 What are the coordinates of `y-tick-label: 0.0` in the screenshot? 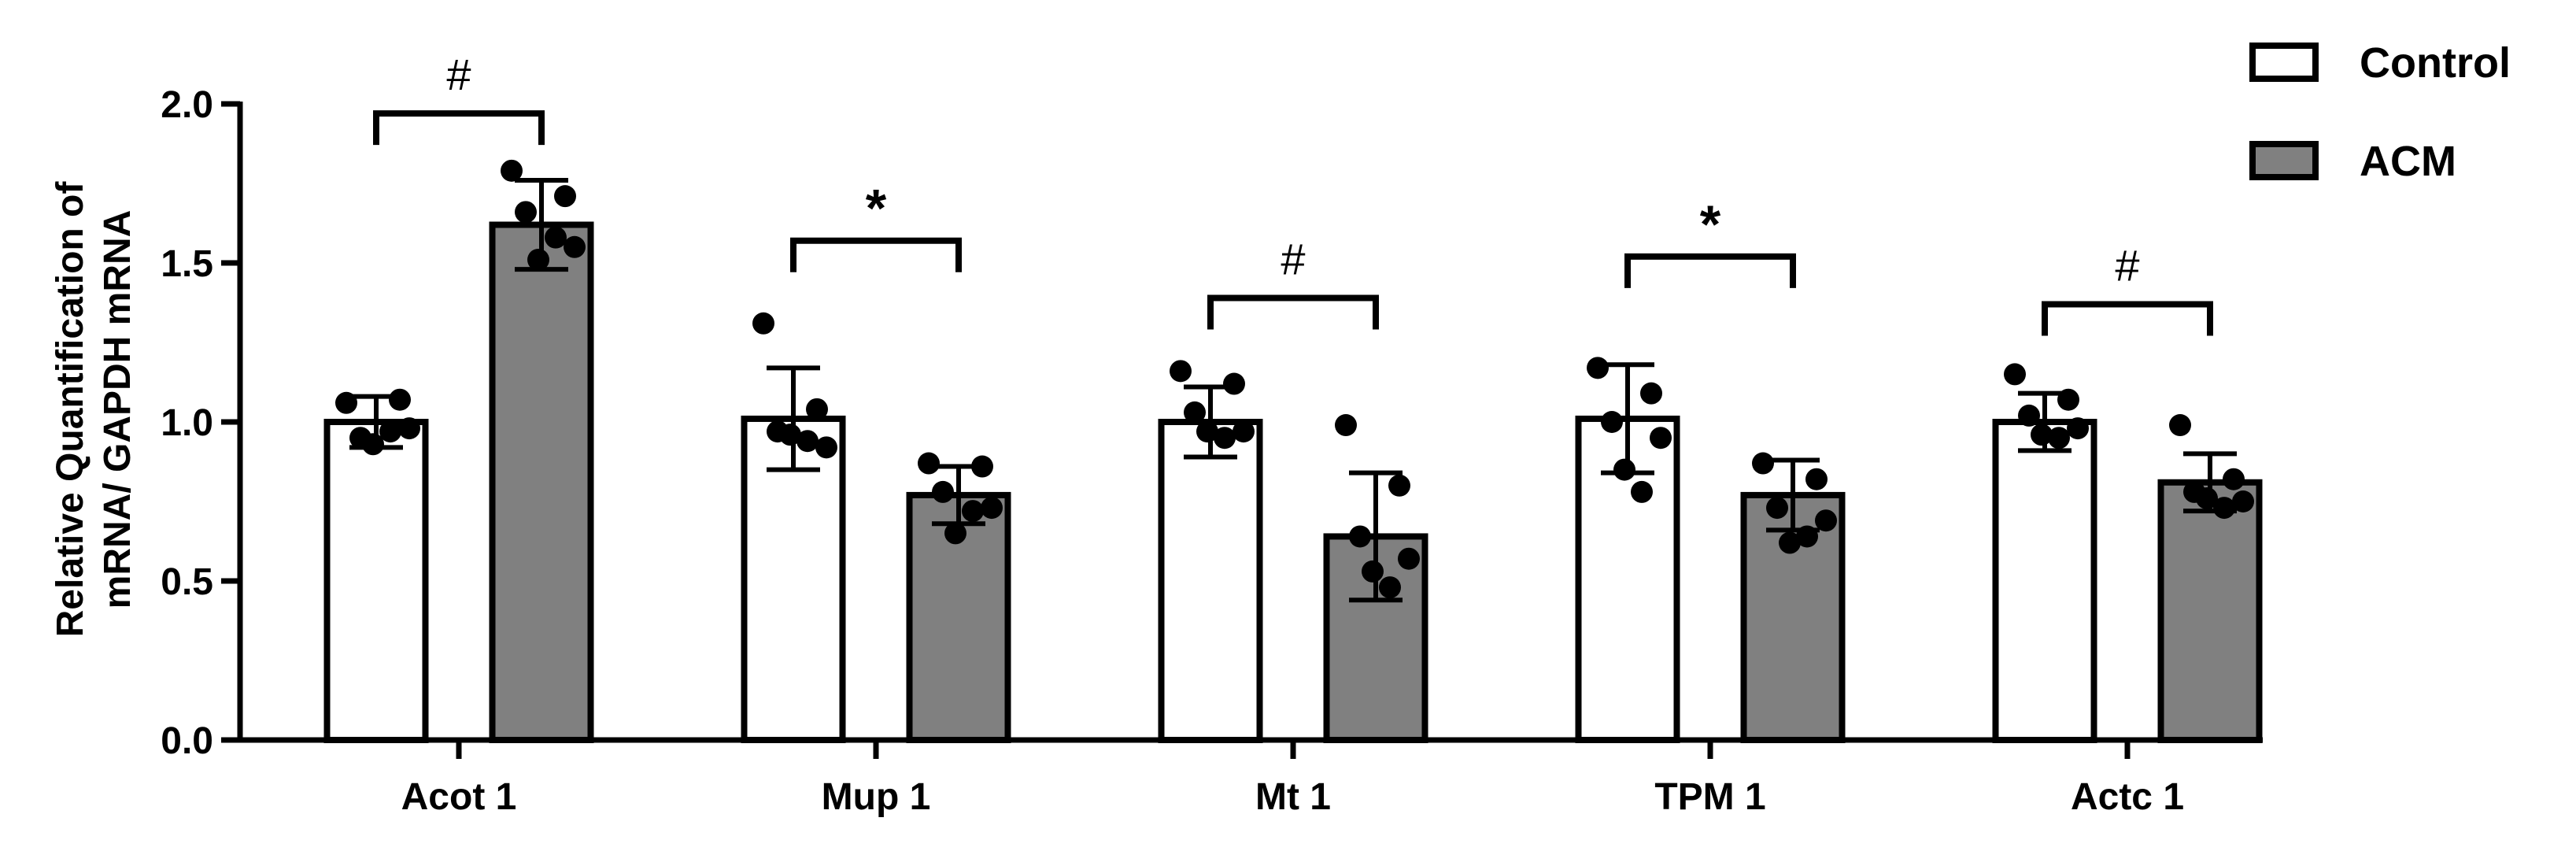 It's located at (187, 741).